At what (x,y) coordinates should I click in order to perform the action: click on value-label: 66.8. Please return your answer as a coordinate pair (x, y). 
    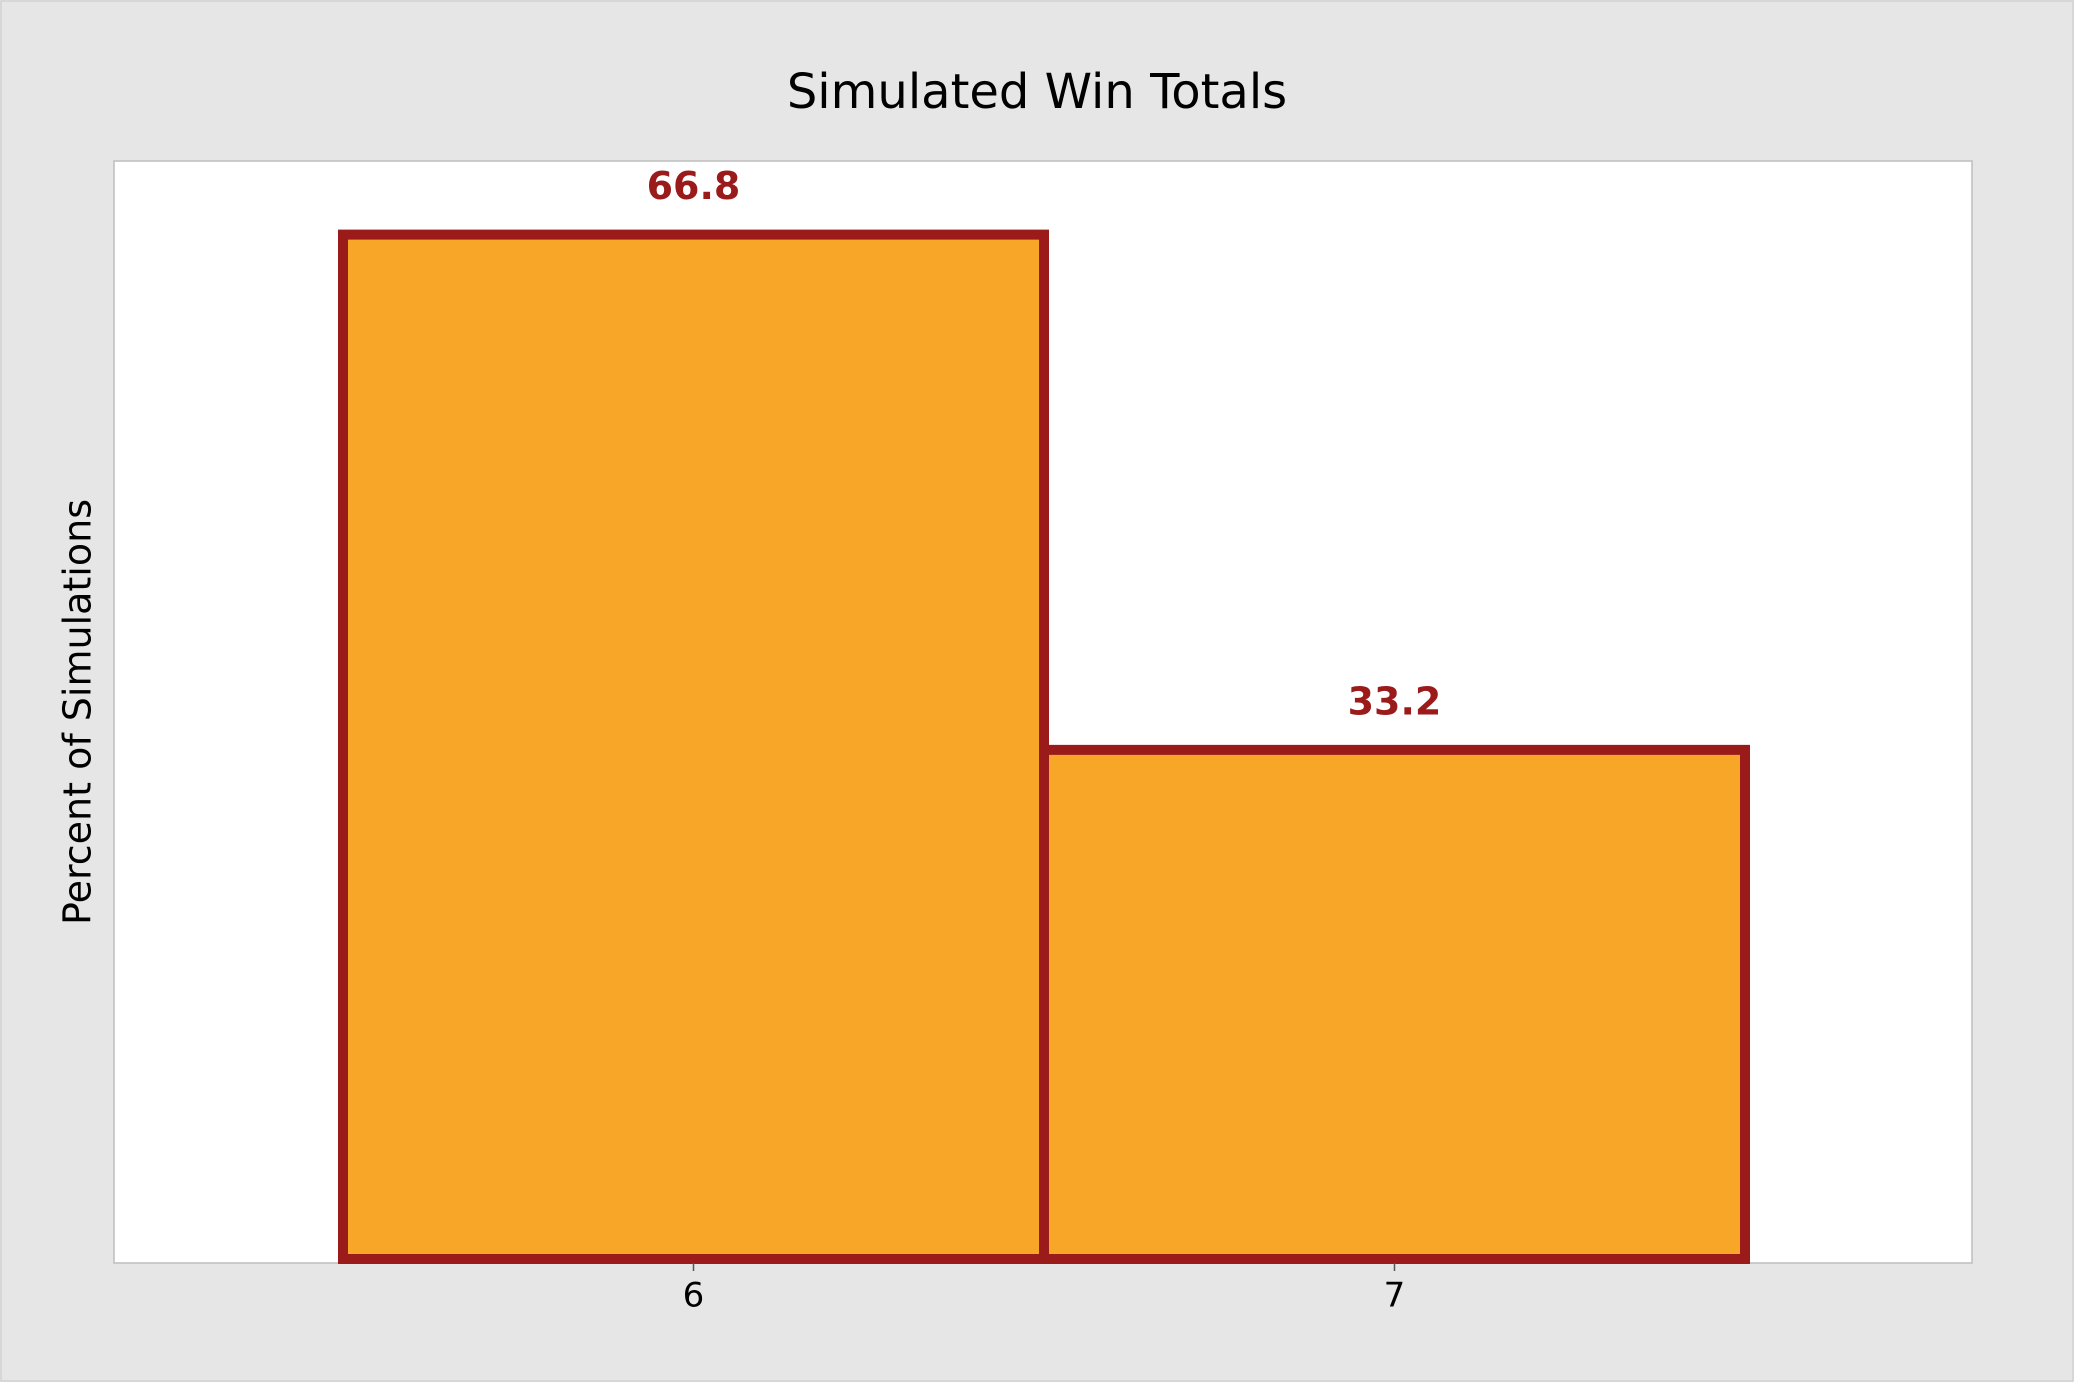
    Looking at the image, I should click on (694, 186).